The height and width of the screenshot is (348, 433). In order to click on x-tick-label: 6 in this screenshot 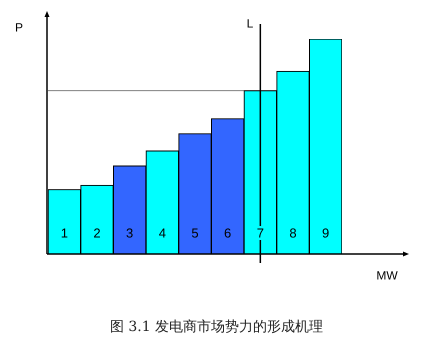, I will do `click(228, 232)`.